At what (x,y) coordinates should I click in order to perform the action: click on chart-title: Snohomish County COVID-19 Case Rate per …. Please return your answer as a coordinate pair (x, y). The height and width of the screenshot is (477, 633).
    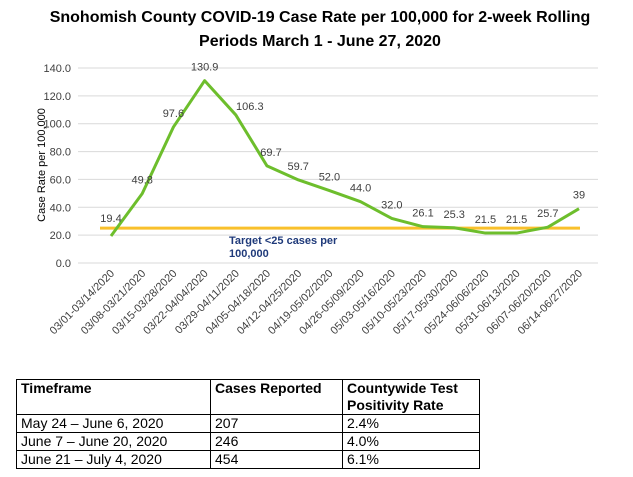
    Looking at the image, I should click on (320, 29).